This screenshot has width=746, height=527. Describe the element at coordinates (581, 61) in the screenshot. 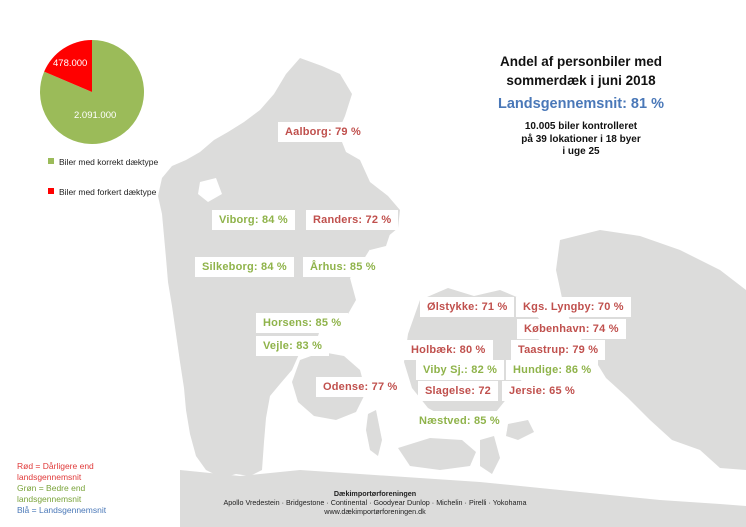

I see `title-line-1: Andel af personbiler med` at that location.